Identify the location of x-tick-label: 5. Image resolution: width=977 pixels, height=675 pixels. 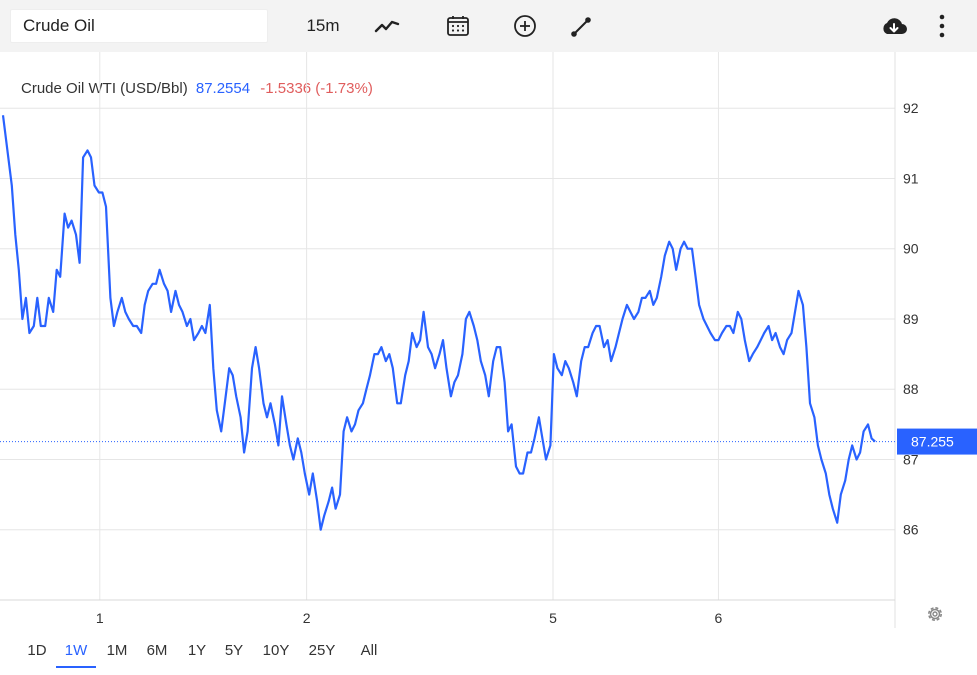
(553, 618).